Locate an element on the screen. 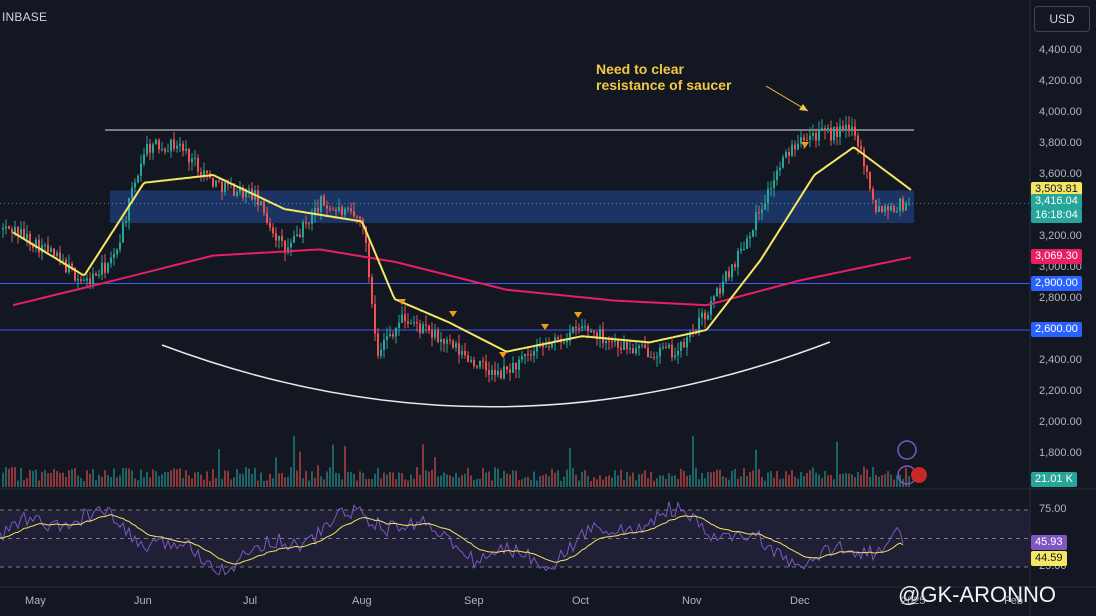  rsi-value-tag: 45.93 is located at coordinates (1049, 543).